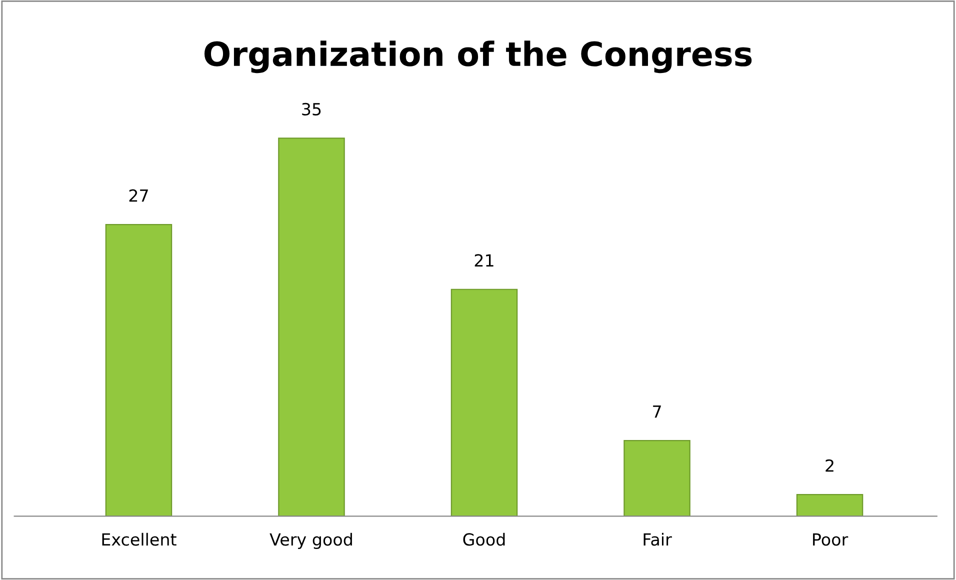  What do you see at coordinates (311, 109) in the screenshot?
I see `data-label: 35` at bounding box center [311, 109].